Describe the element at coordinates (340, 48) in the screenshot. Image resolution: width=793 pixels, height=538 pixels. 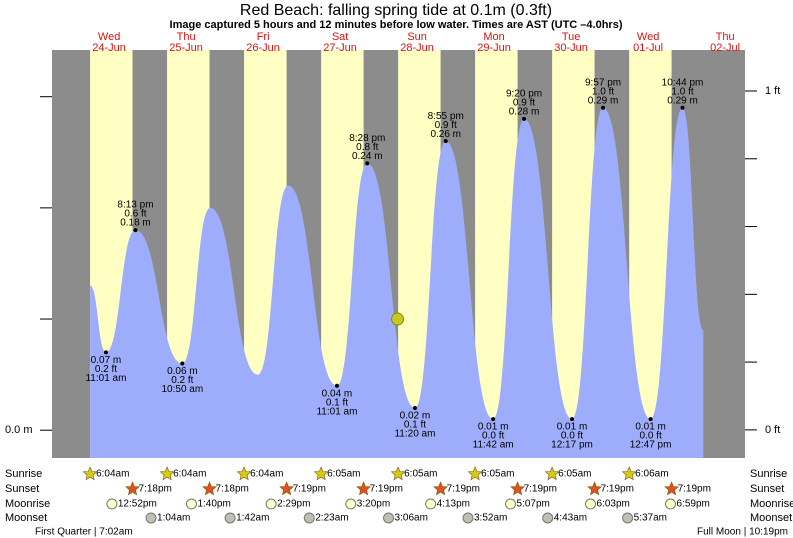
I see `day-date: 27-Jun` at that location.